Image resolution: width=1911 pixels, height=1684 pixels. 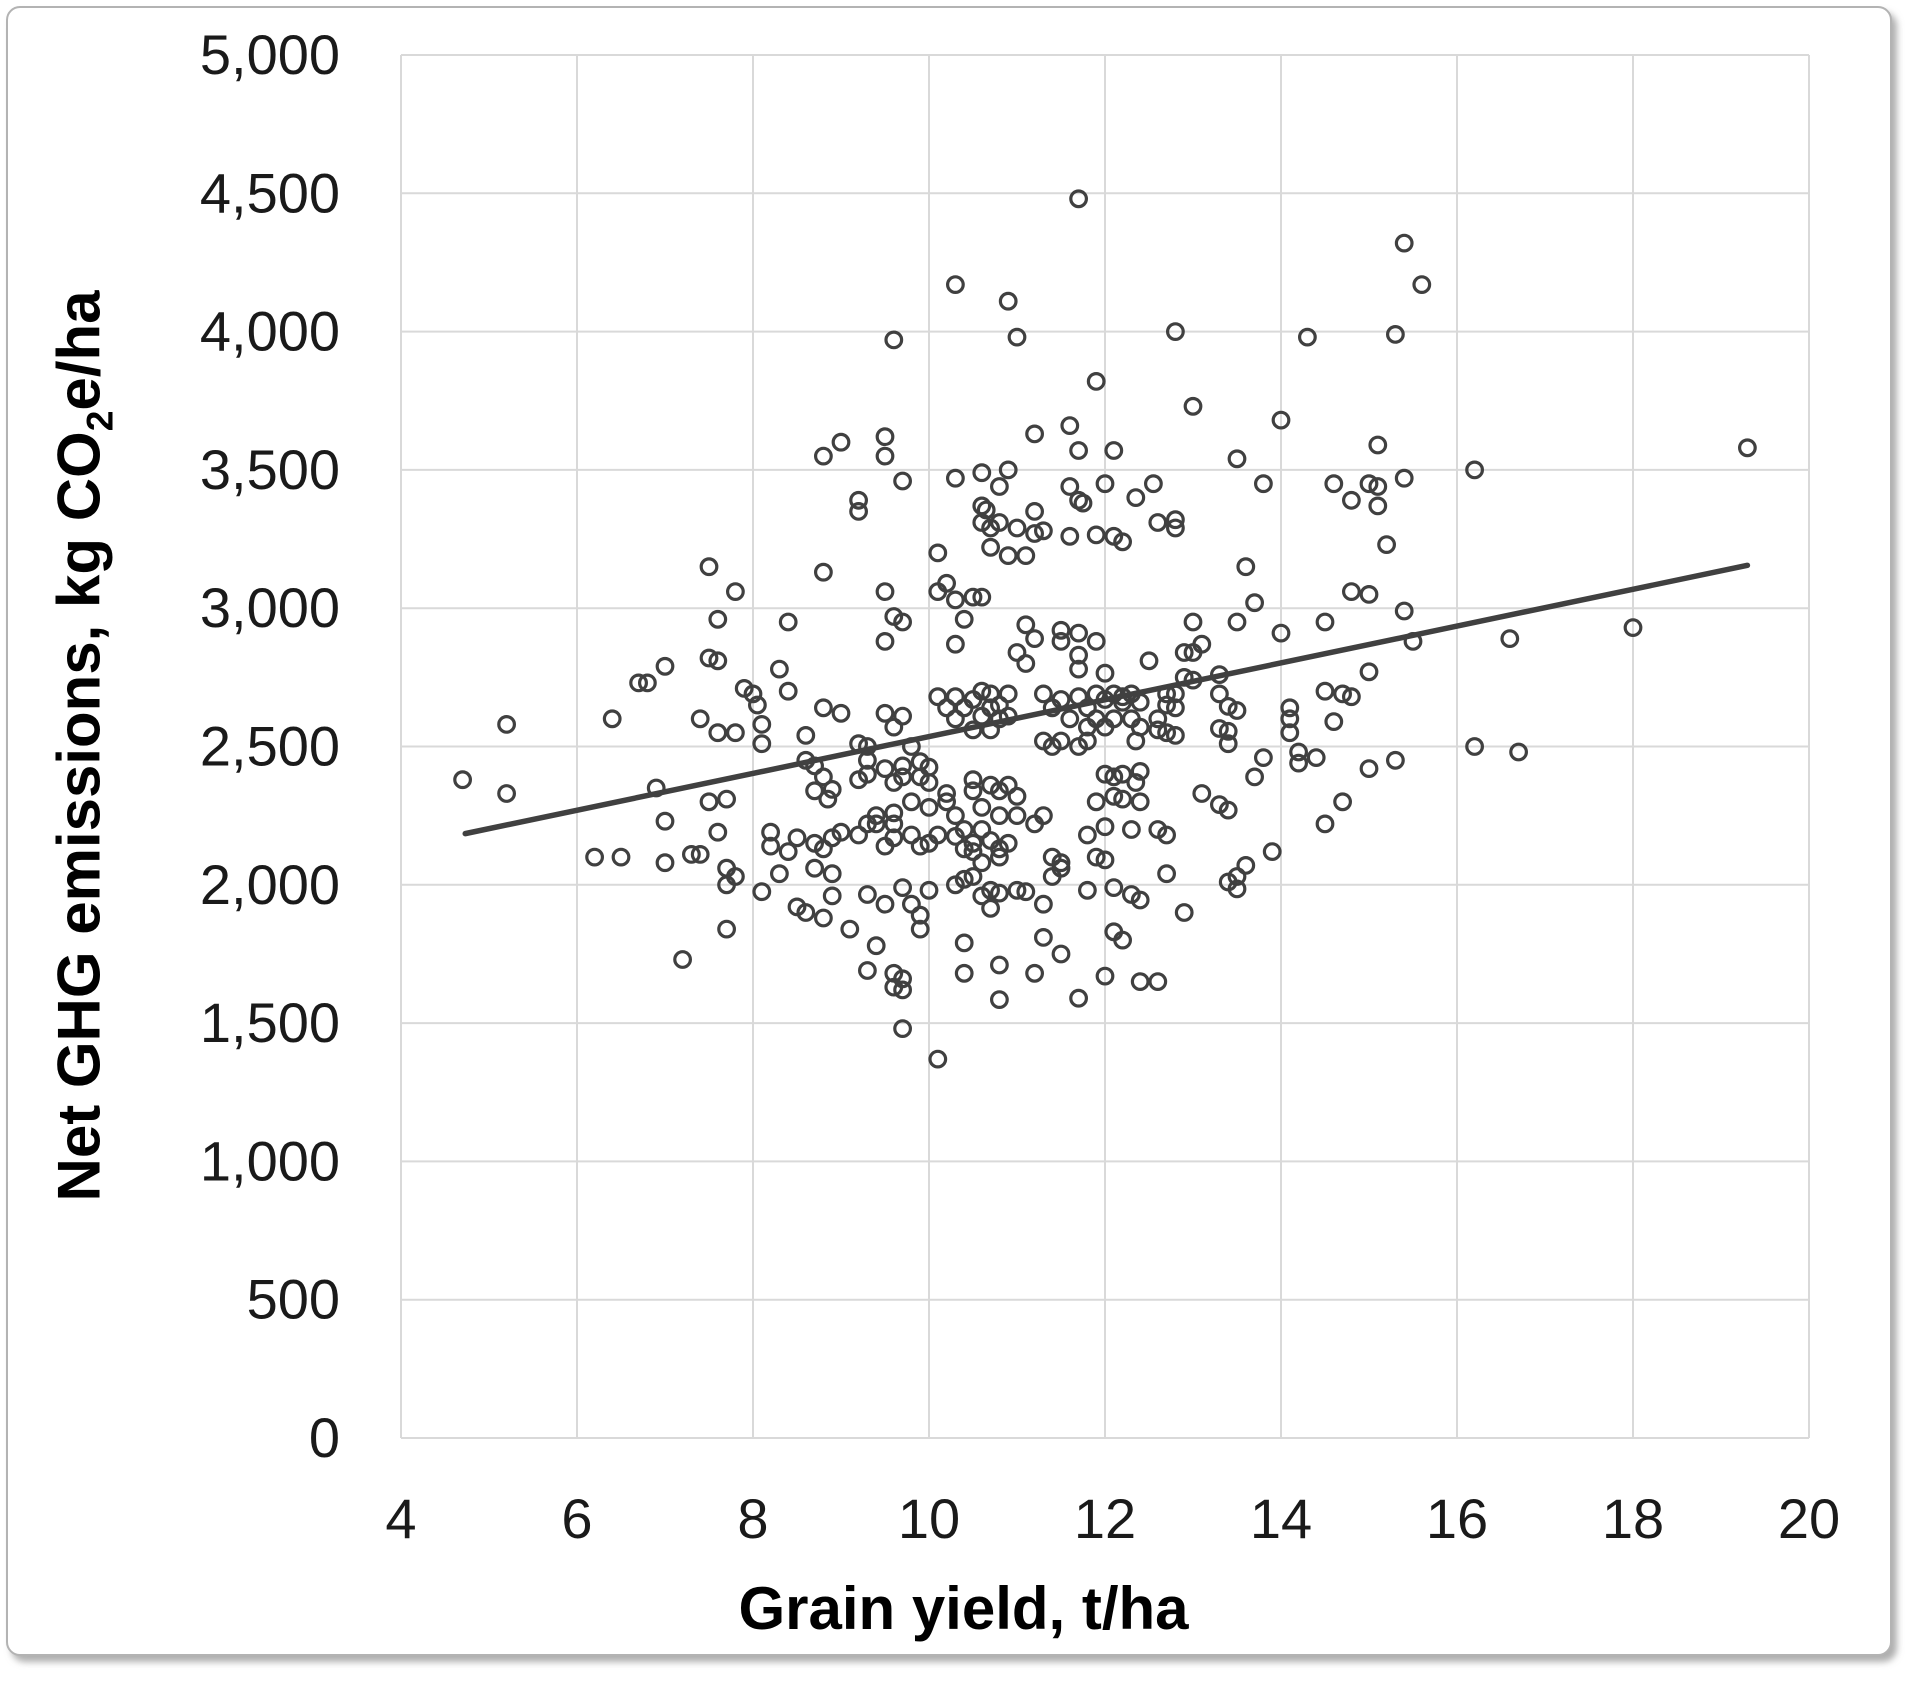 What do you see at coordinates (270, 331) in the screenshot?
I see `y-tick-label: 4,000` at bounding box center [270, 331].